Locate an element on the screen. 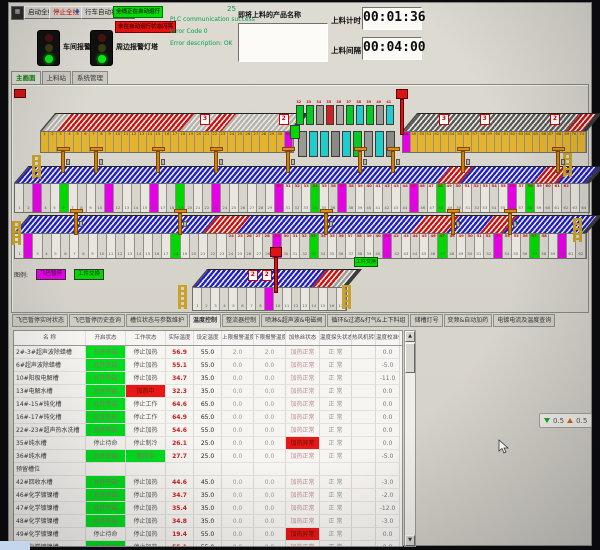 This screenshot has height=550, width=600. scroll-thumb is located at coordinates (410, 358).